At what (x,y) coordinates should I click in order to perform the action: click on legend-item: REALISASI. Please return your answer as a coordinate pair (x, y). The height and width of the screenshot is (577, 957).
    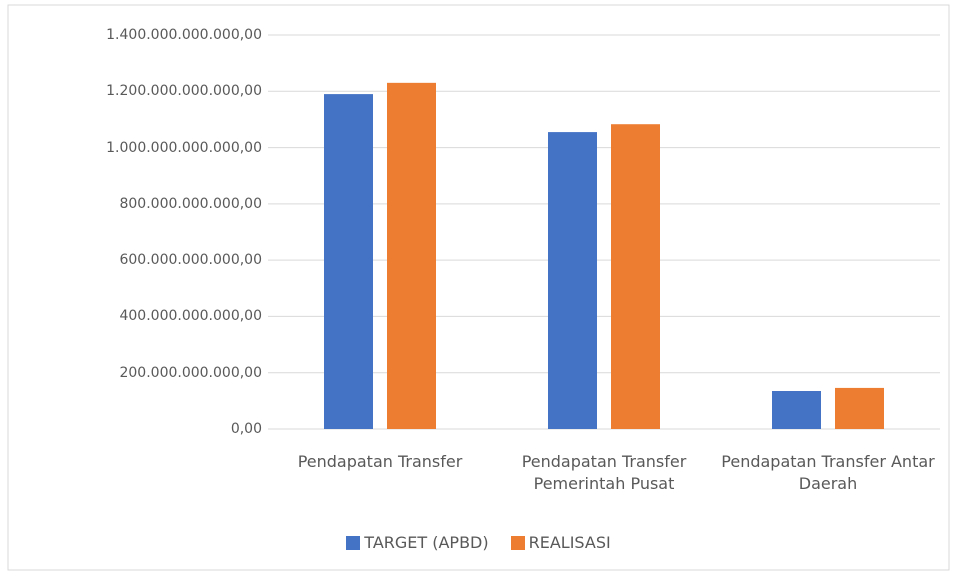
    Looking at the image, I should click on (560, 542).